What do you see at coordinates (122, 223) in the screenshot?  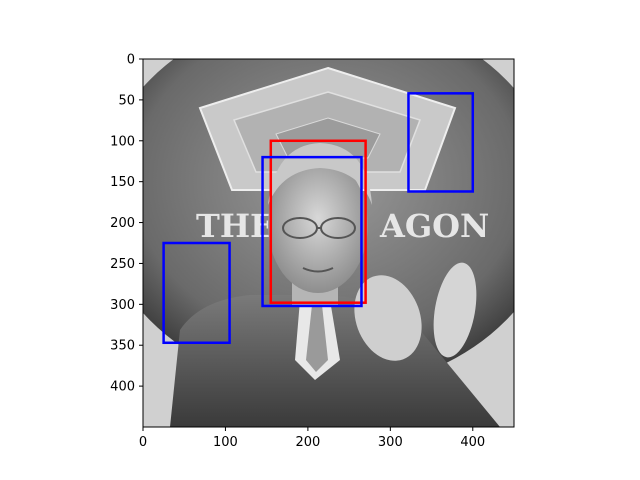 I see `y-tick-label: 200` at bounding box center [122, 223].